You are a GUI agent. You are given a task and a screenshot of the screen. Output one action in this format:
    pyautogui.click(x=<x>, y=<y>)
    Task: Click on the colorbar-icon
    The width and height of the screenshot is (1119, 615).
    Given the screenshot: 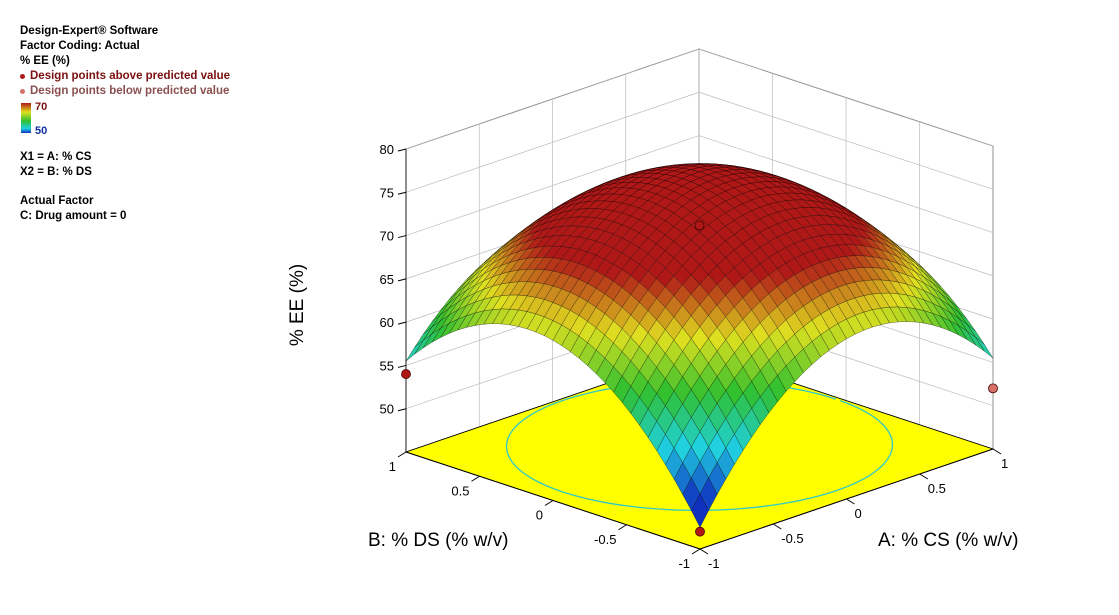 What is the action you would take?
    pyautogui.click(x=26, y=118)
    